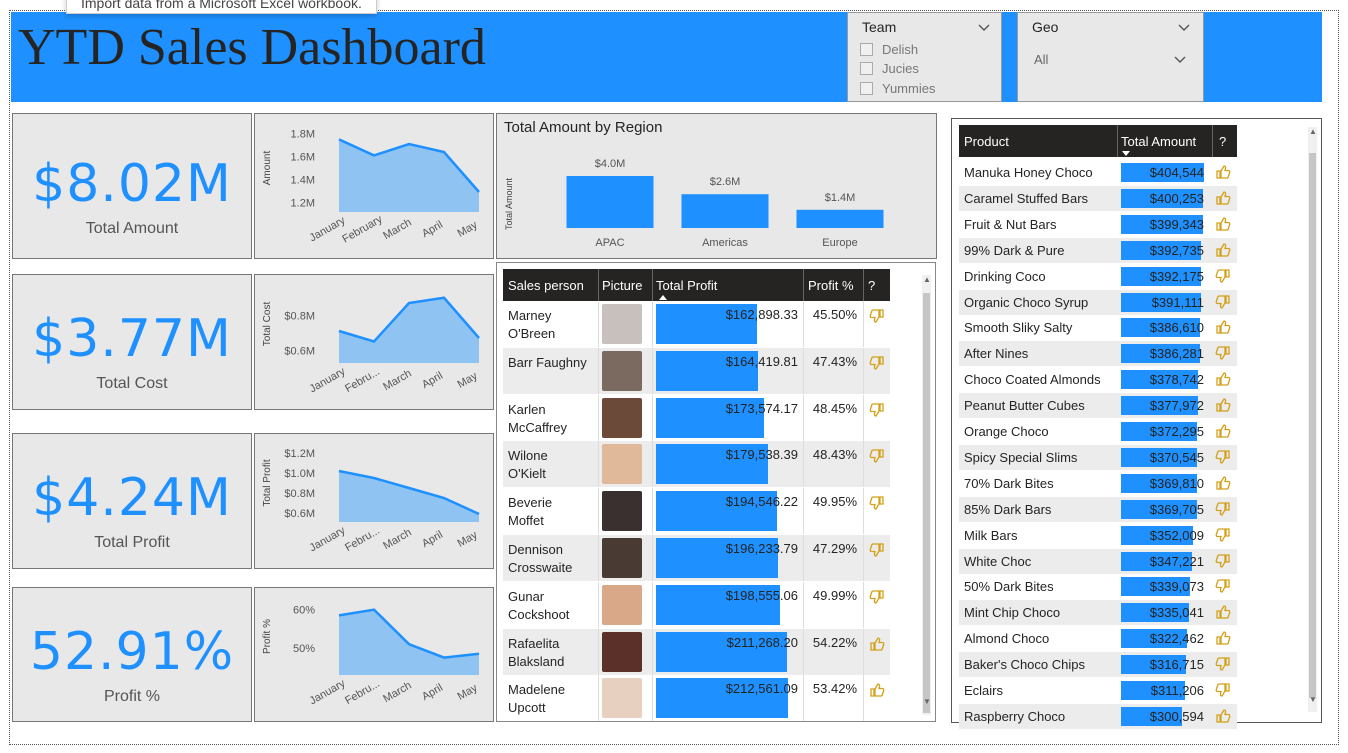  I want to click on table-row: Milk Bars $352,009, so click(1098, 535).